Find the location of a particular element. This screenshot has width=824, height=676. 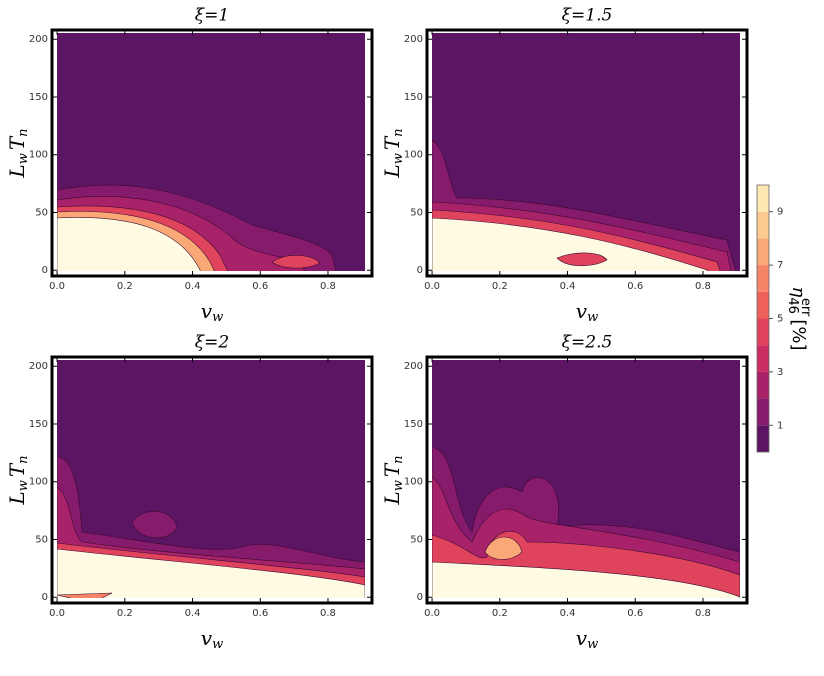

colorbar-tick-label: 3 is located at coordinates (780, 372).